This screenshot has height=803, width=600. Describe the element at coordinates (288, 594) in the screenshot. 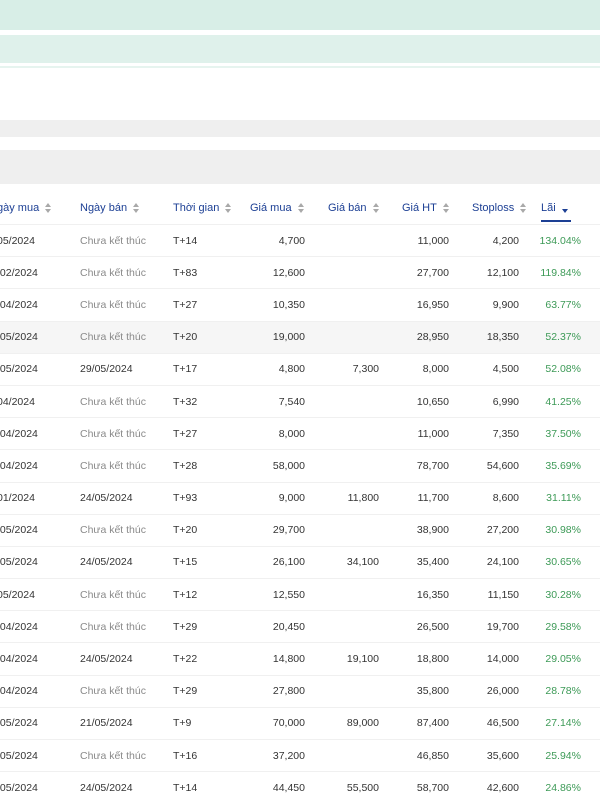

I see `cell-gia-mua: 12,550` at that location.